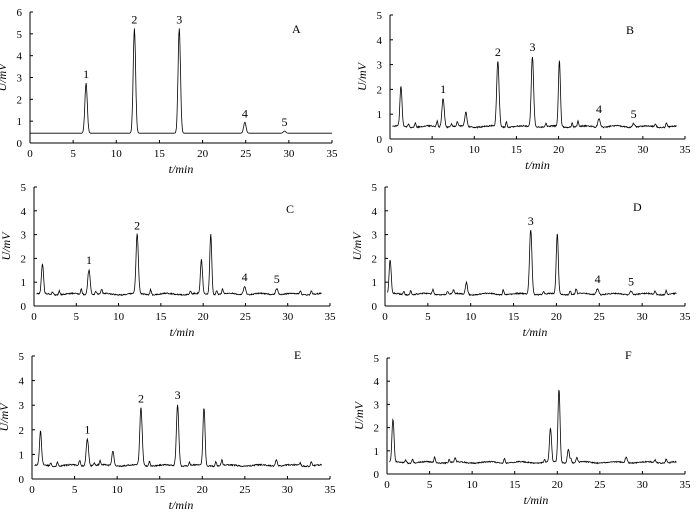 This screenshot has height=513, width=700. I want to click on panel-letter: E, so click(297, 355).